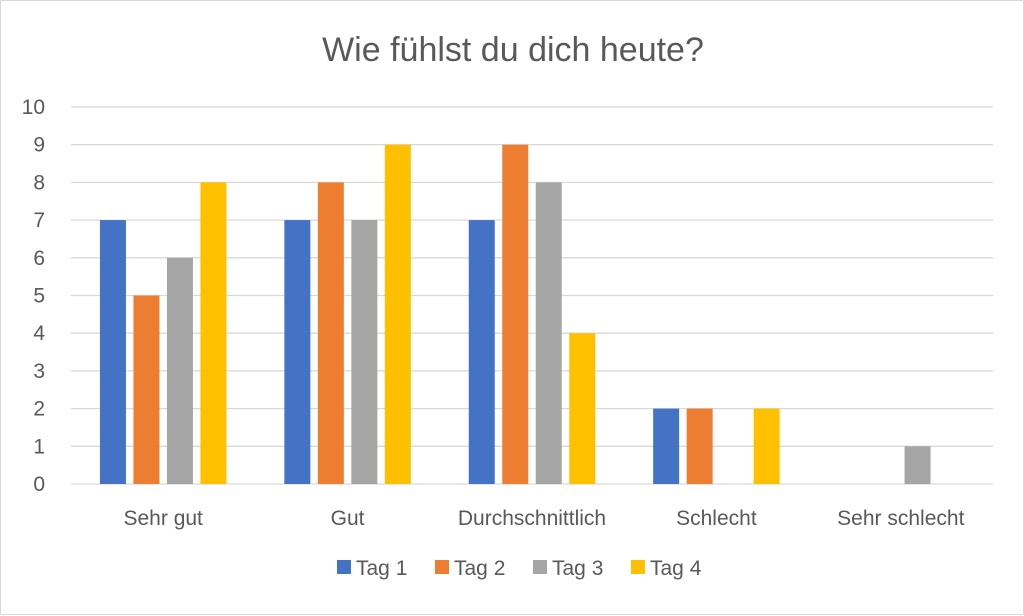 Image resolution: width=1024 pixels, height=616 pixels. I want to click on y-tick-label: 0, so click(39, 484).